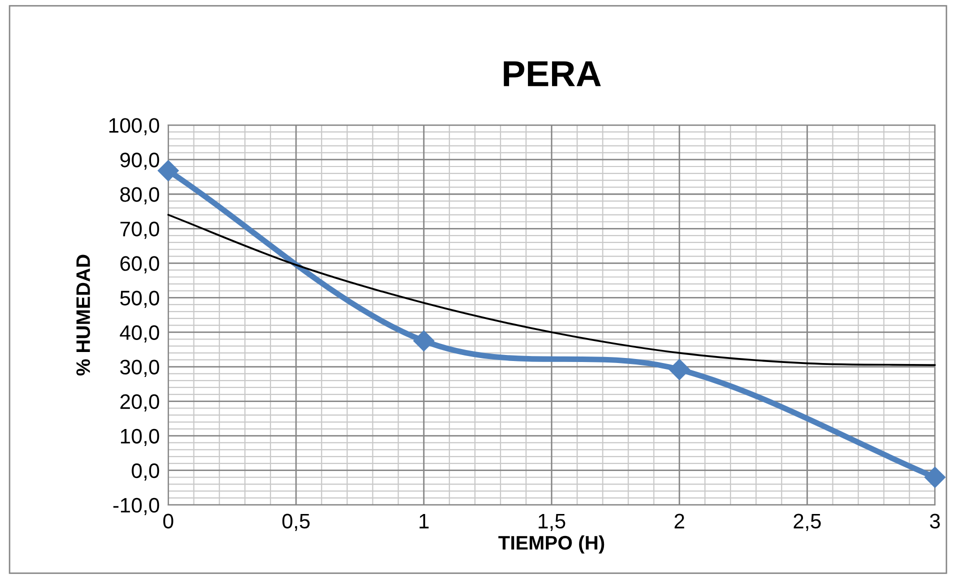 This screenshot has width=956, height=579. What do you see at coordinates (807, 522) in the screenshot?
I see `x-tick-label: 2,5` at bounding box center [807, 522].